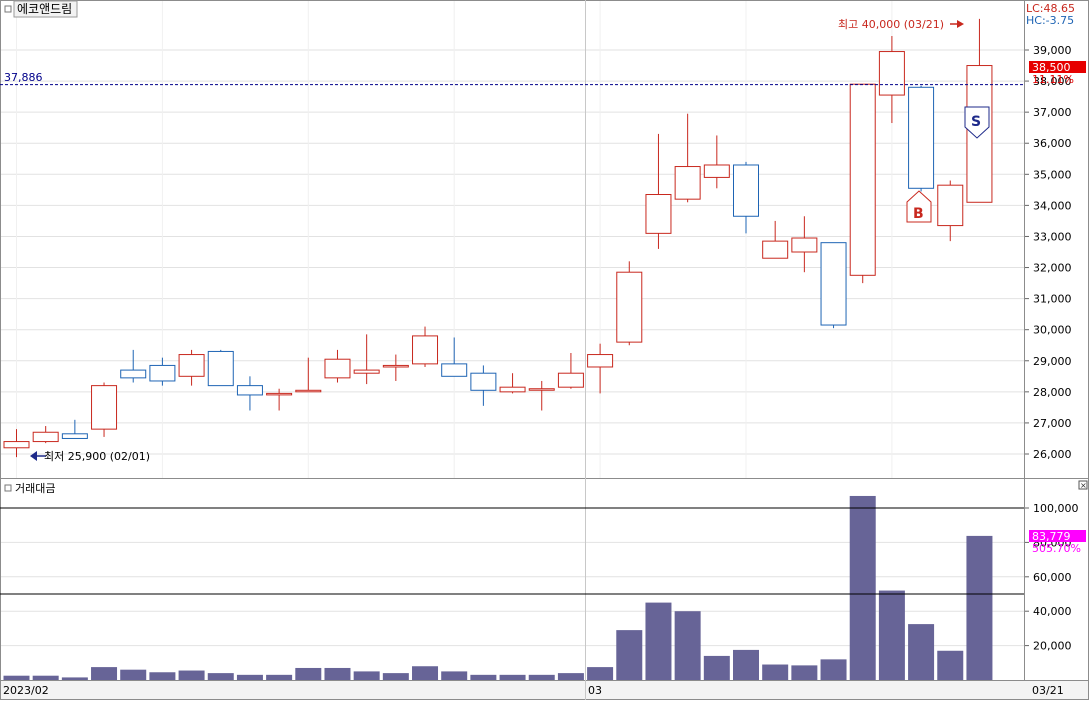  I want to click on current-change-pct: 11.11%, so click(1053, 79).